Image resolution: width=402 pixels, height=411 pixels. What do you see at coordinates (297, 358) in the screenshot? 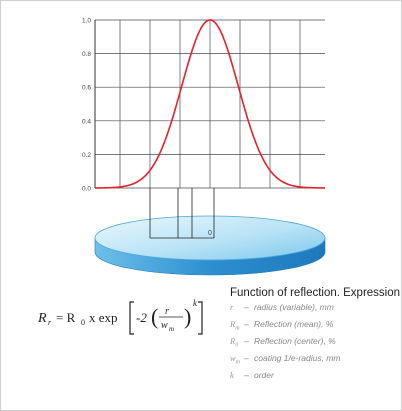
I see `legend-text: coating 1/e-radius, mm` at bounding box center [297, 358].